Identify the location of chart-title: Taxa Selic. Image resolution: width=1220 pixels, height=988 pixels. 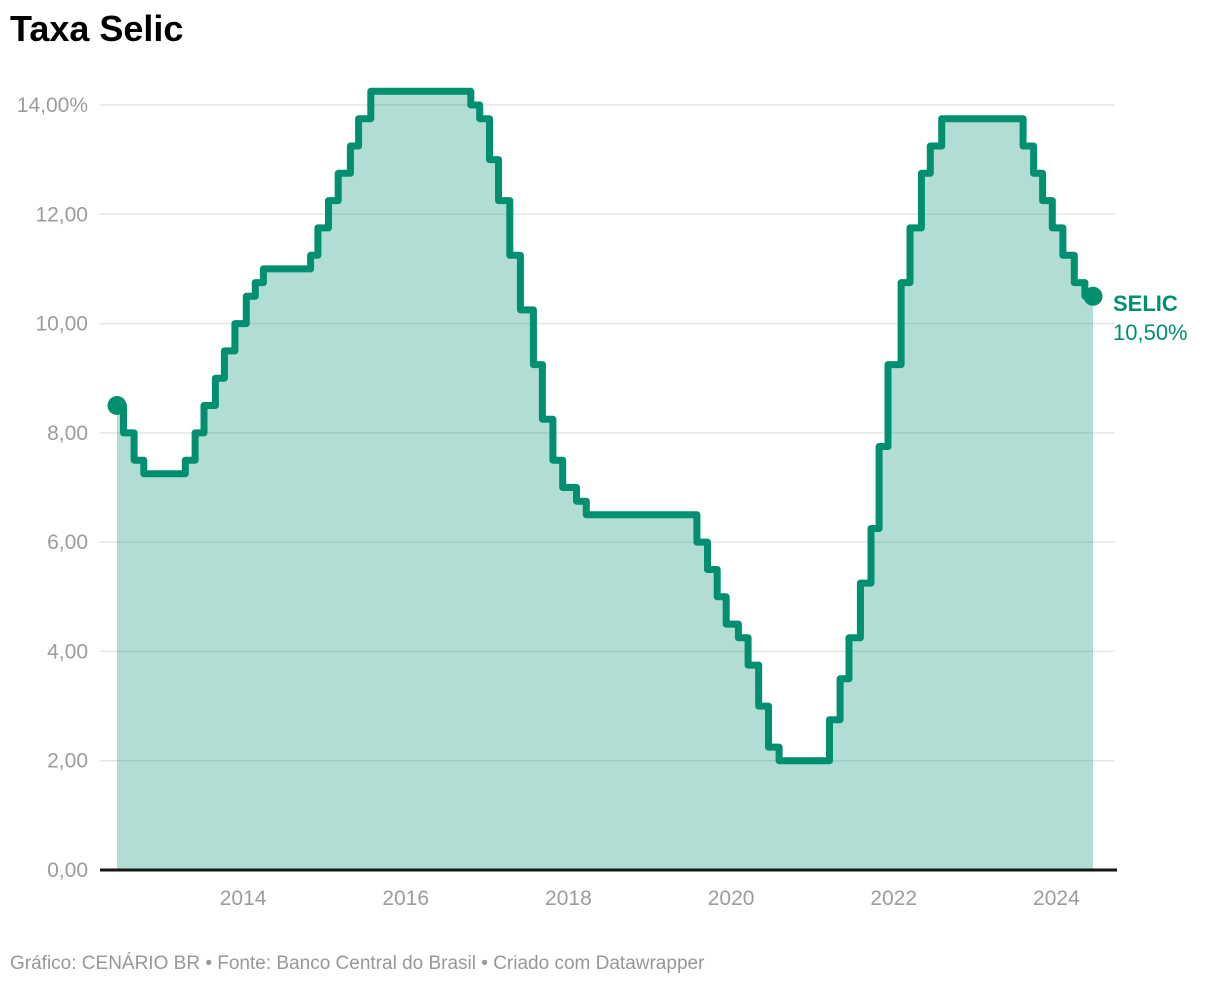
(97, 28).